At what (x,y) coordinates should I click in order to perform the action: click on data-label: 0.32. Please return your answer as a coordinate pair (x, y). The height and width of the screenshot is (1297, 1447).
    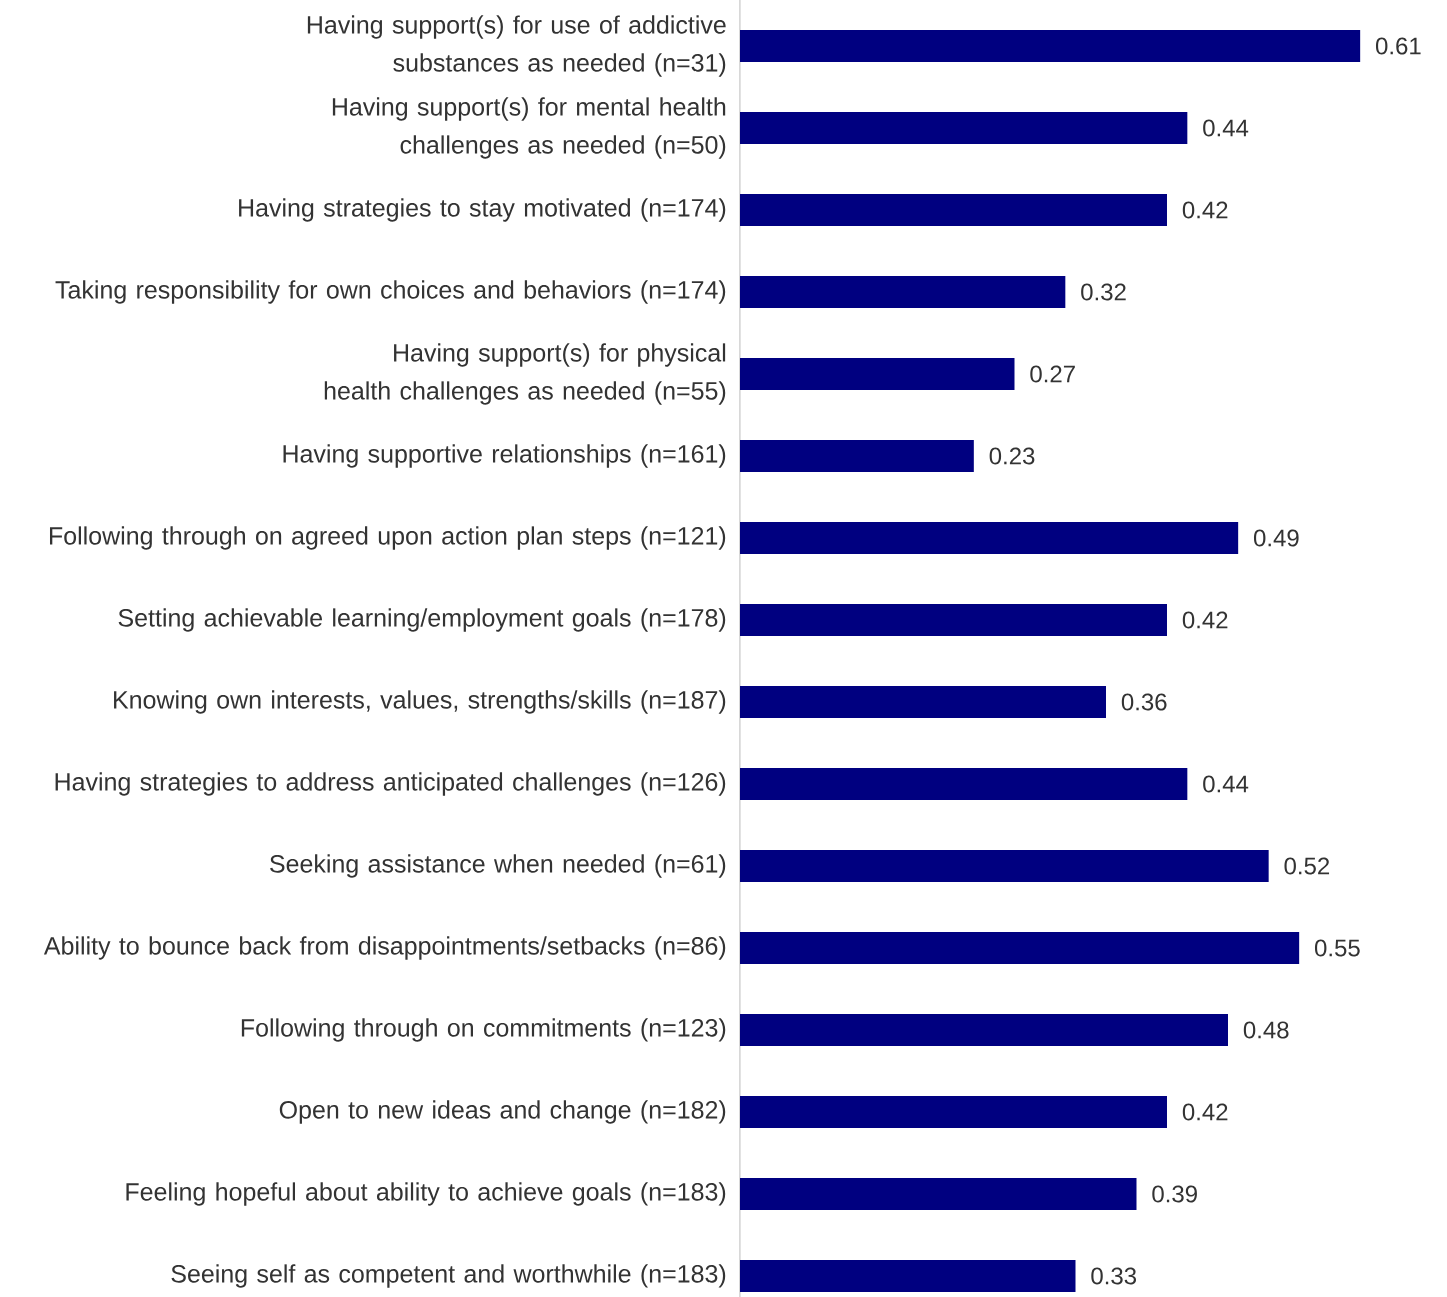
    Looking at the image, I should click on (1103, 292).